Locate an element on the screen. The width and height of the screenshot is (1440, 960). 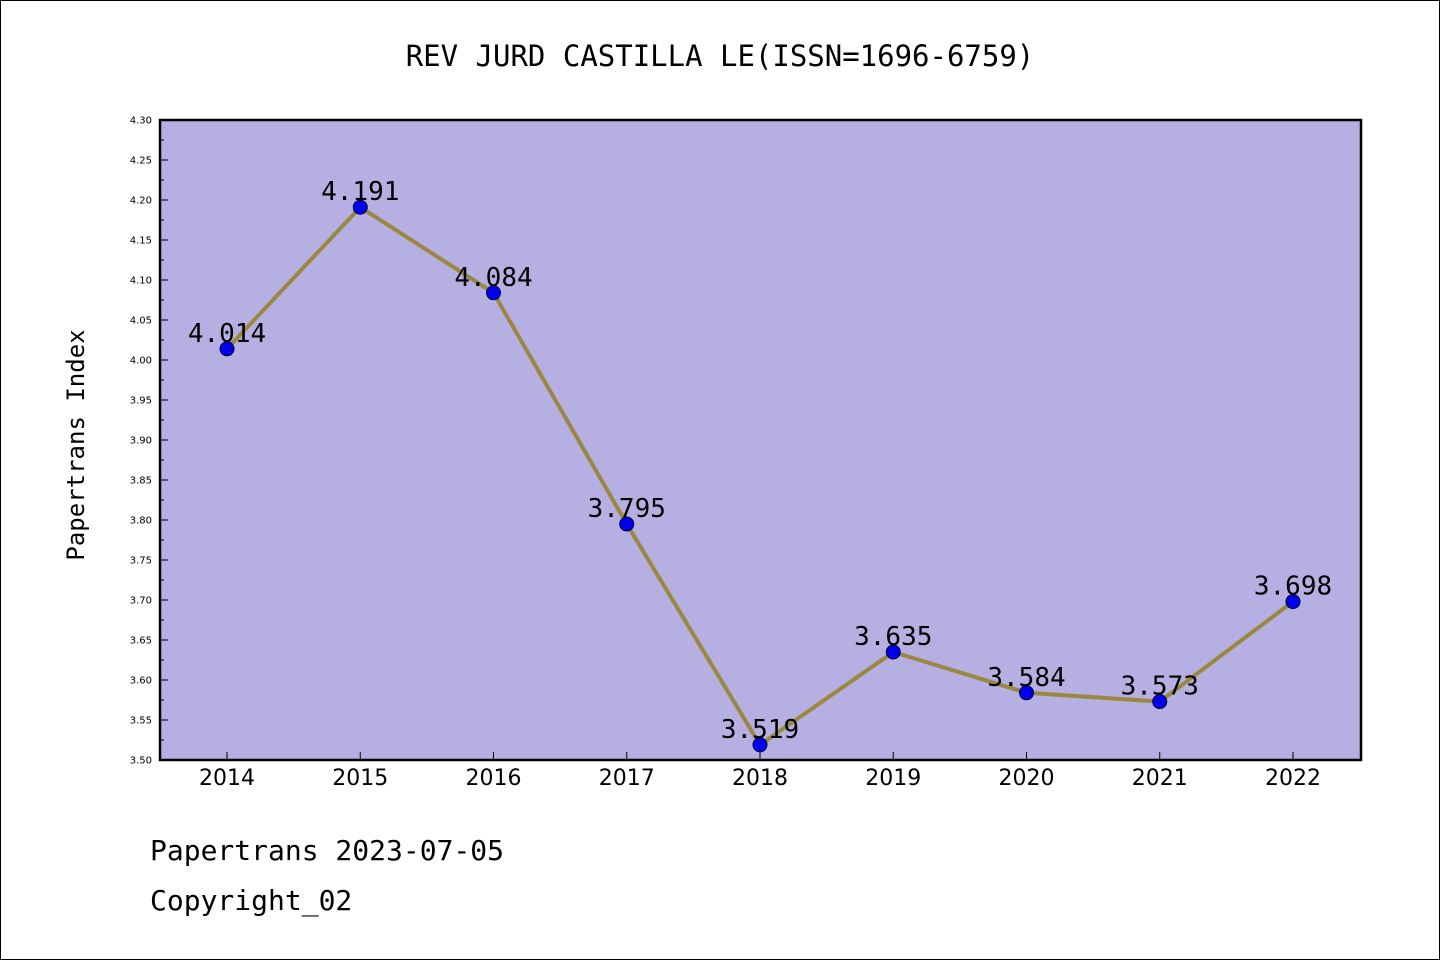
footer-copyright: Copyright_02 is located at coordinates (251, 900).